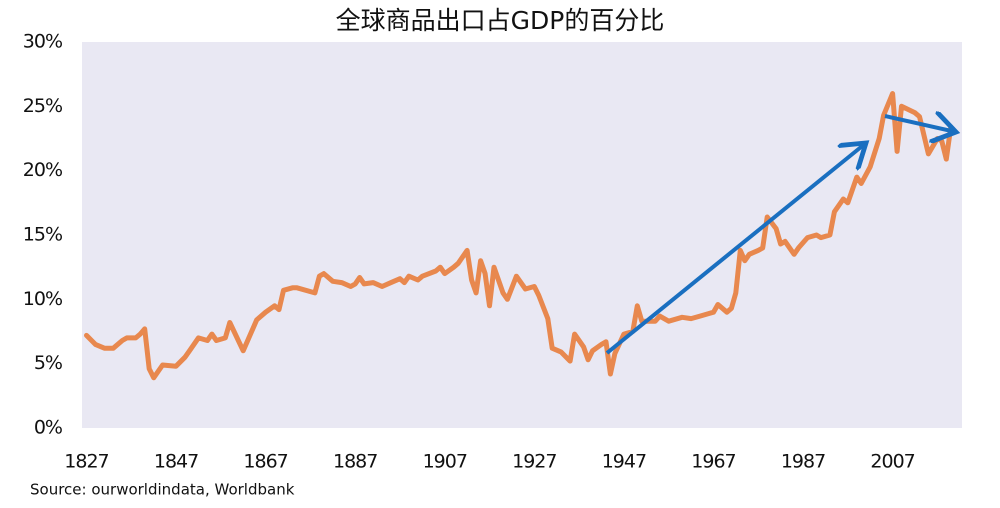 This screenshot has height=508, width=1000. Describe the element at coordinates (42, 42) in the screenshot. I see `y-tick-label: 30%` at that location.